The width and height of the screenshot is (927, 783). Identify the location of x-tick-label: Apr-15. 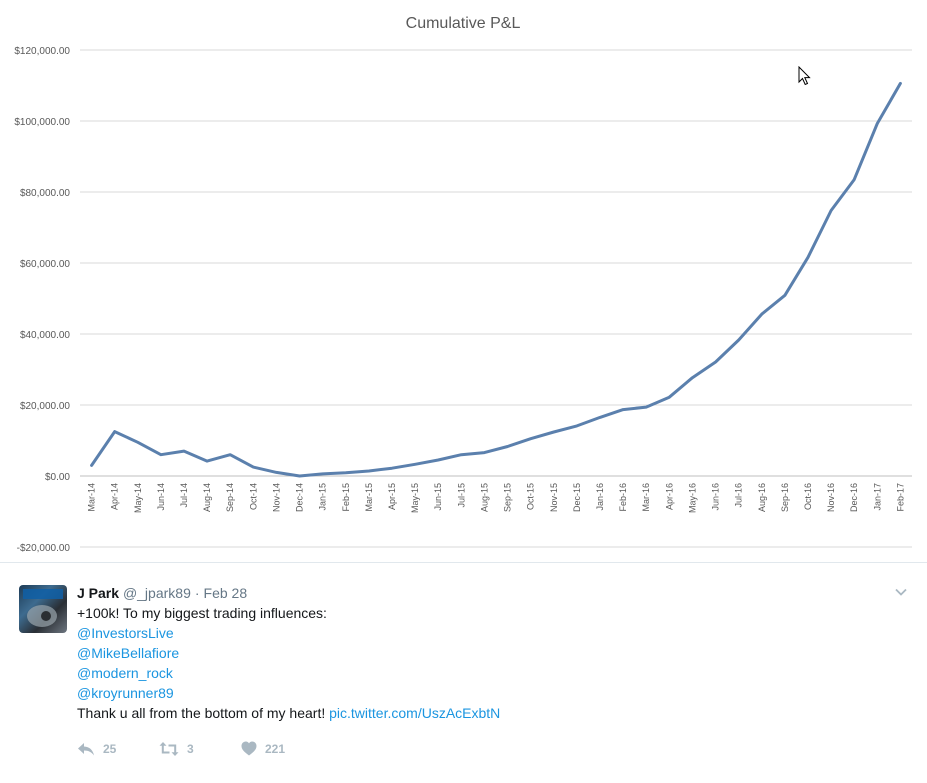
(392, 496).